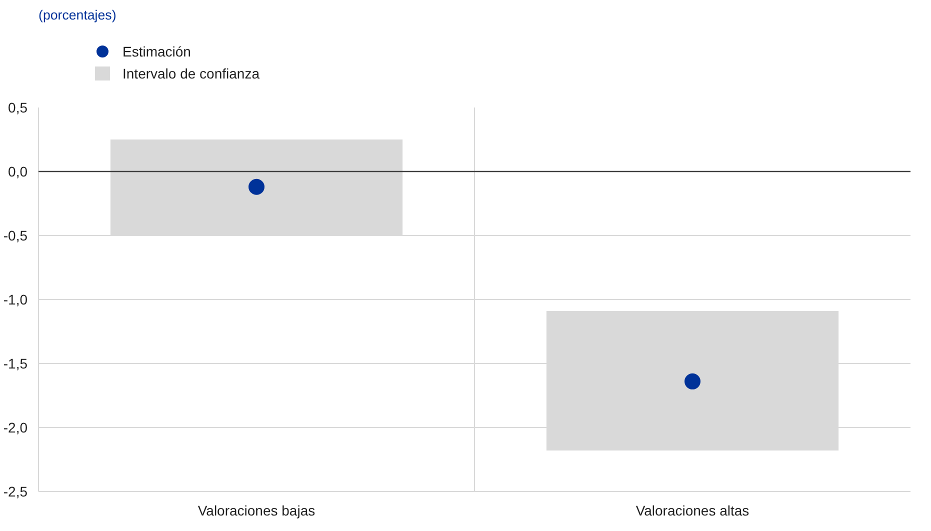 This screenshot has height=531, width=931. Describe the element at coordinates (15, 364) in the screenshot. I see `y-tick-label: -1,5` at that location.